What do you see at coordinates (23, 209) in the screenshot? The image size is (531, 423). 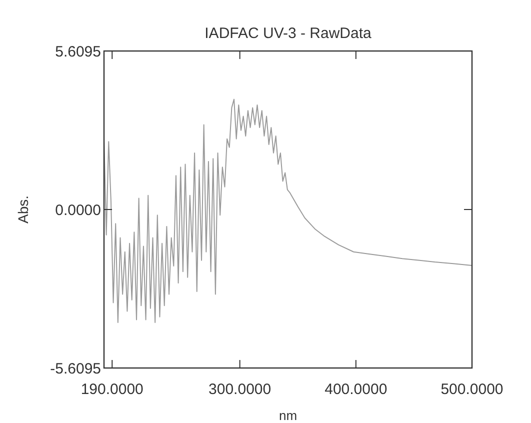 I see `y-axis-title: Abs.` at bounding box center [23, 209].